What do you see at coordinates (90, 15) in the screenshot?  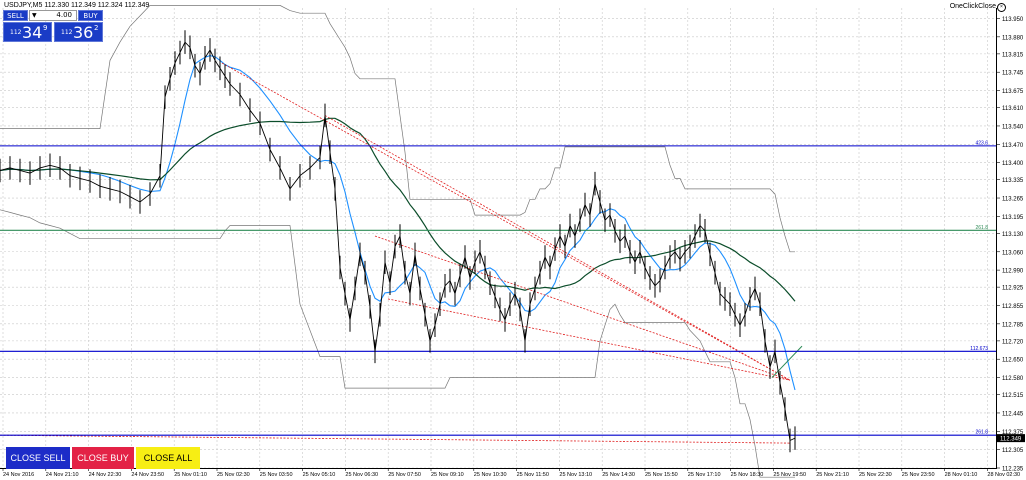 I see `buy-button: BUY` at bounding box center [90, 15].